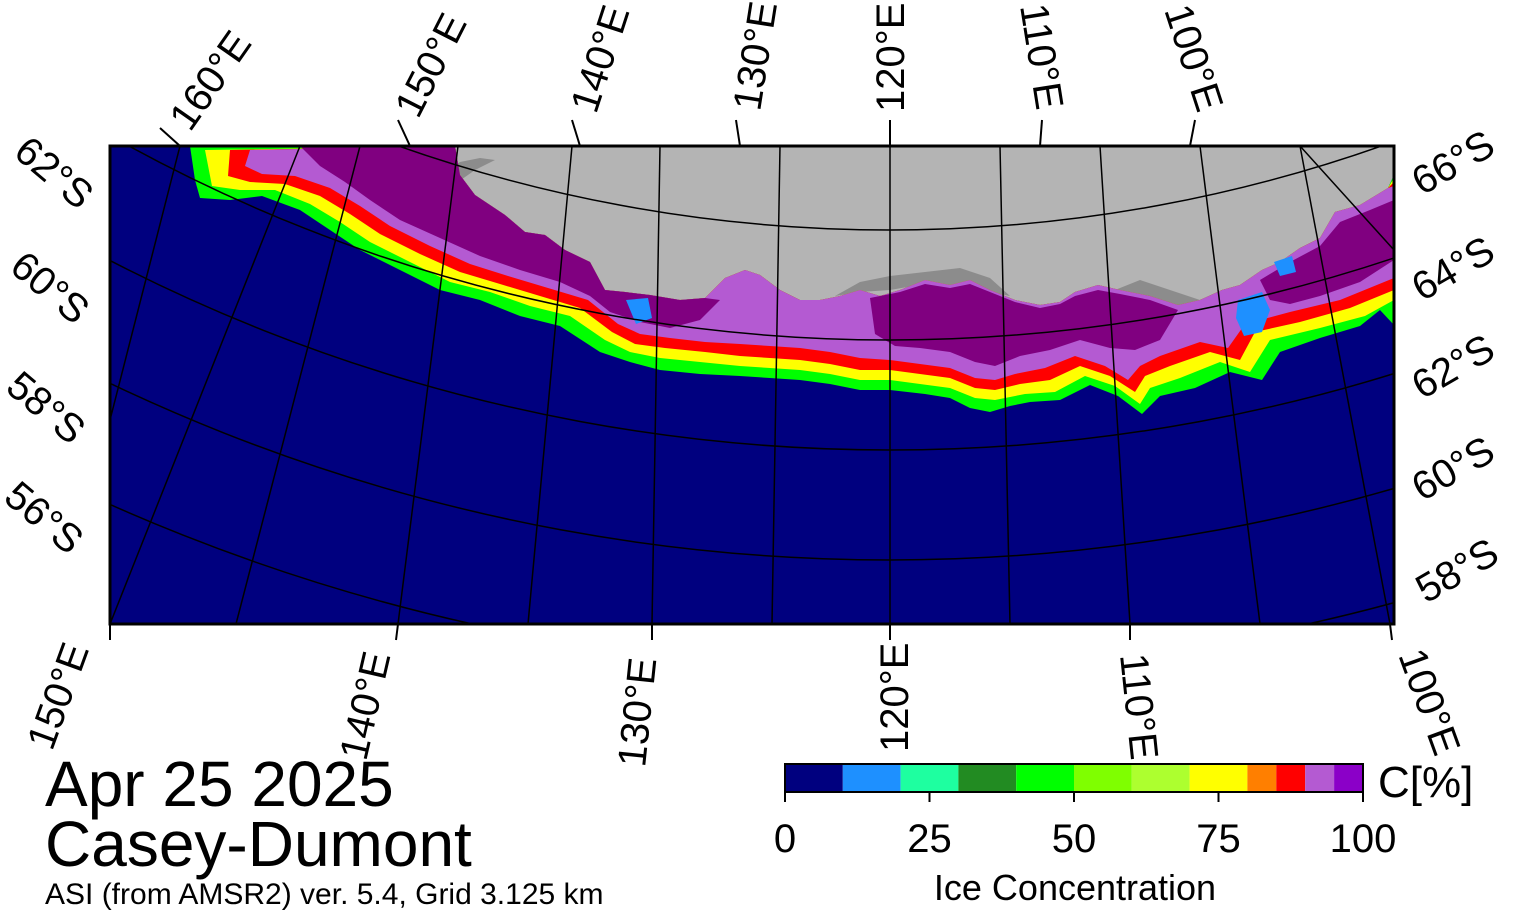  What do you see at coordinates (1041, 57) in the screenshot?
I see `top-lon-label: 110°E` at bounding box center [1041, 57].